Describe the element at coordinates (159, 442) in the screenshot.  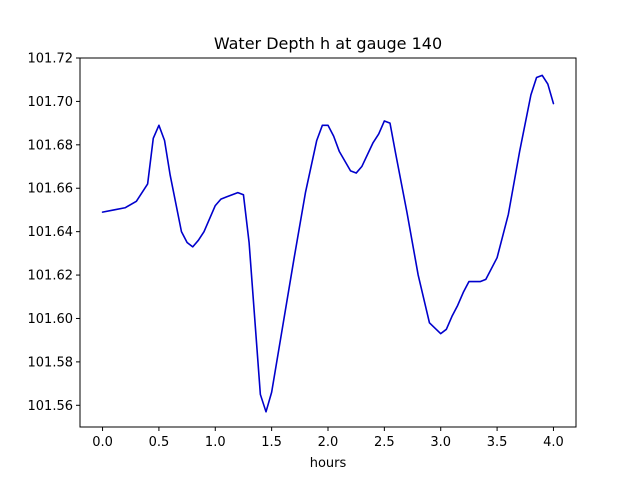
I see `x-tick-label: 0.5` at that location.